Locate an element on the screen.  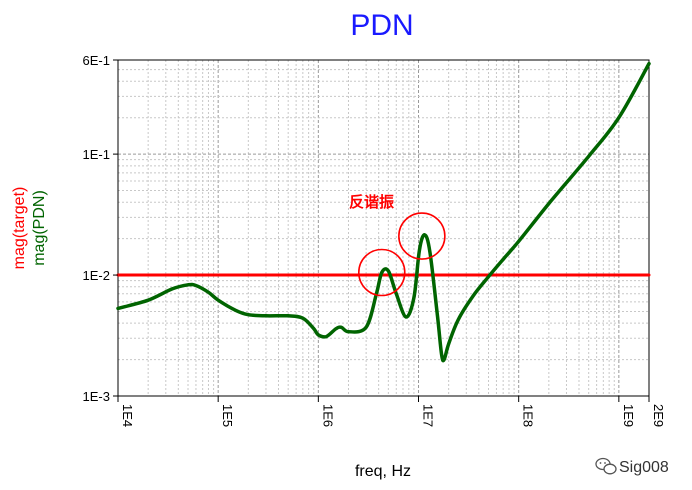
x-tick-label: 1E4 is located at coordinates (127, 415).